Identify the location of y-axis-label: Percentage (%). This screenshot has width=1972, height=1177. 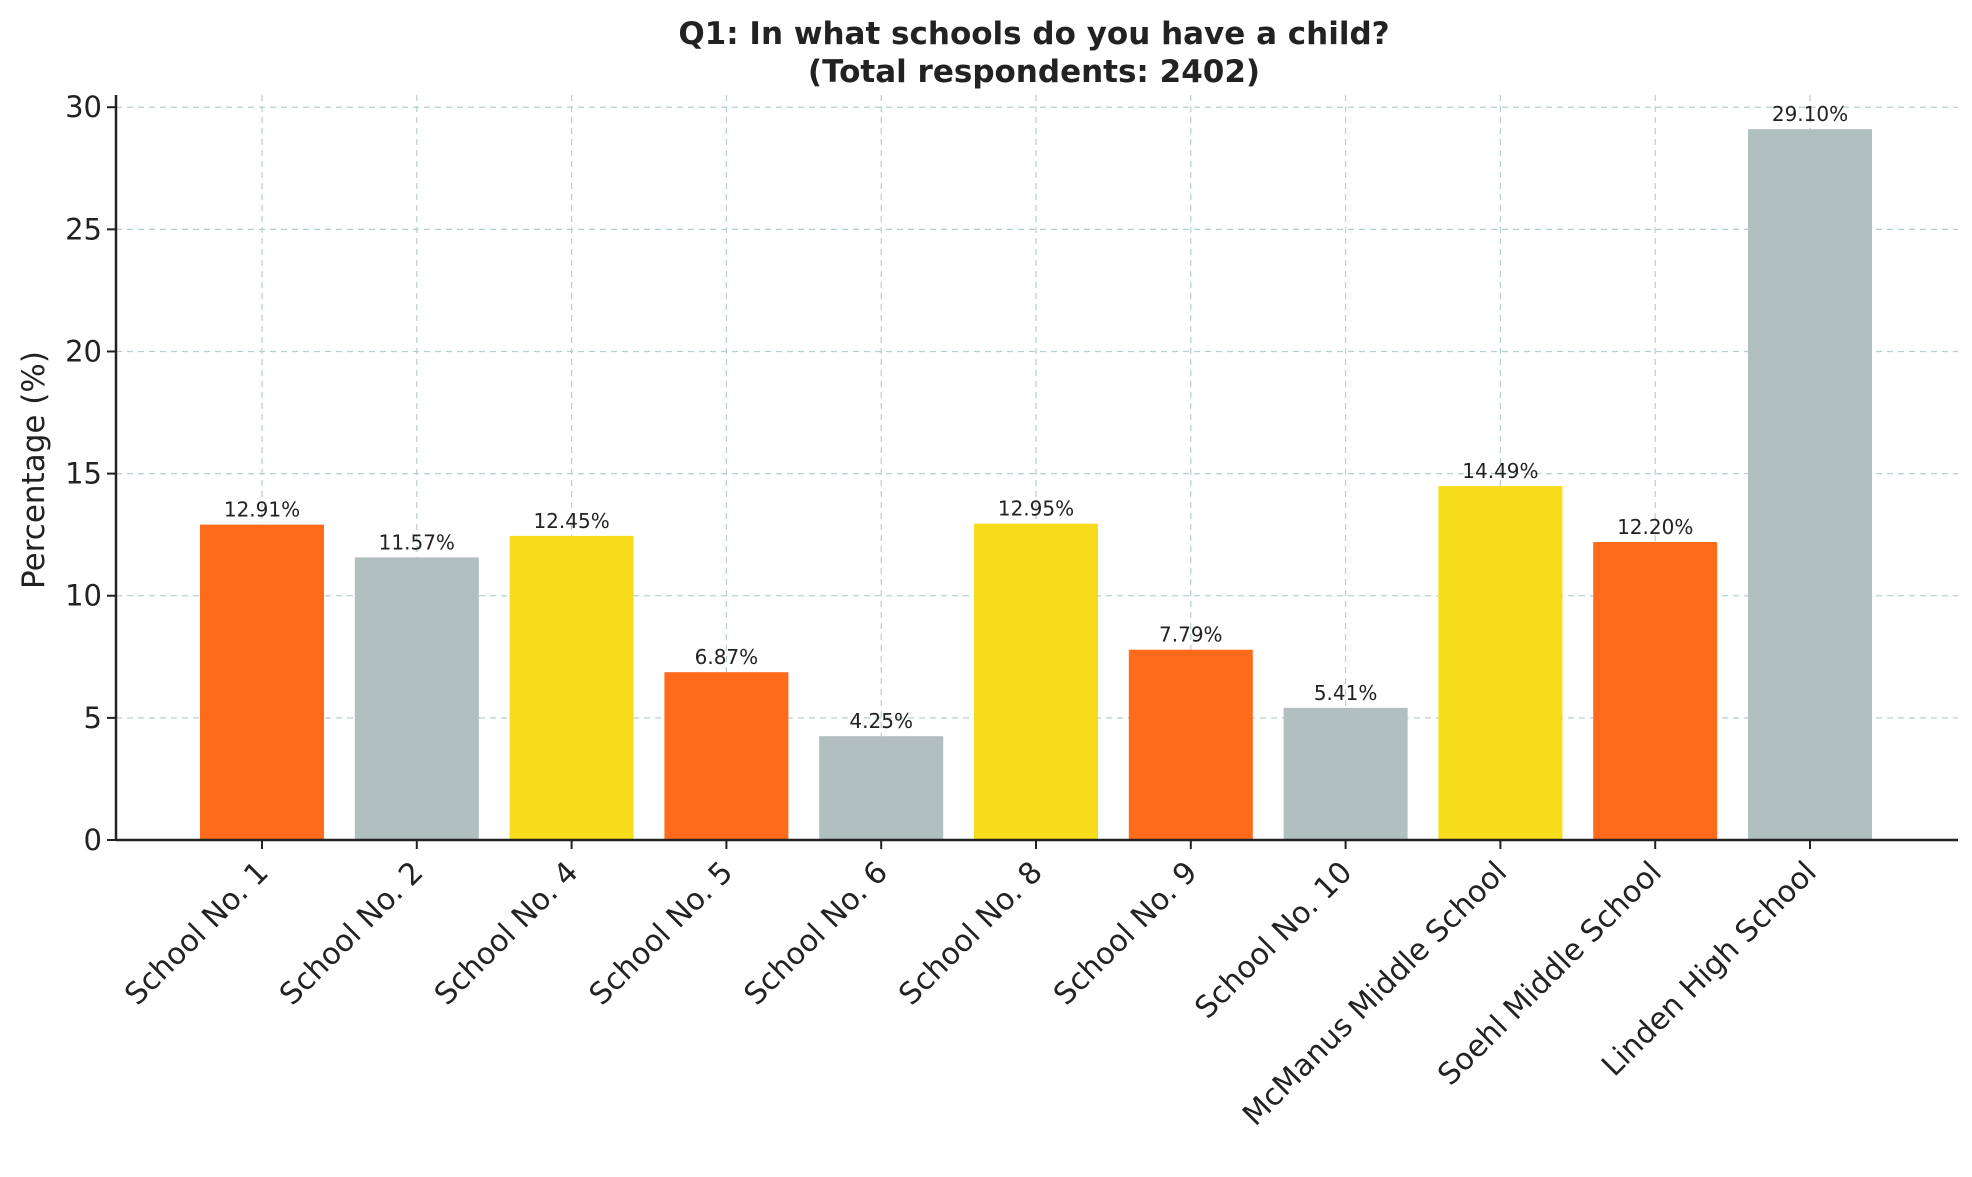
(34, 470).